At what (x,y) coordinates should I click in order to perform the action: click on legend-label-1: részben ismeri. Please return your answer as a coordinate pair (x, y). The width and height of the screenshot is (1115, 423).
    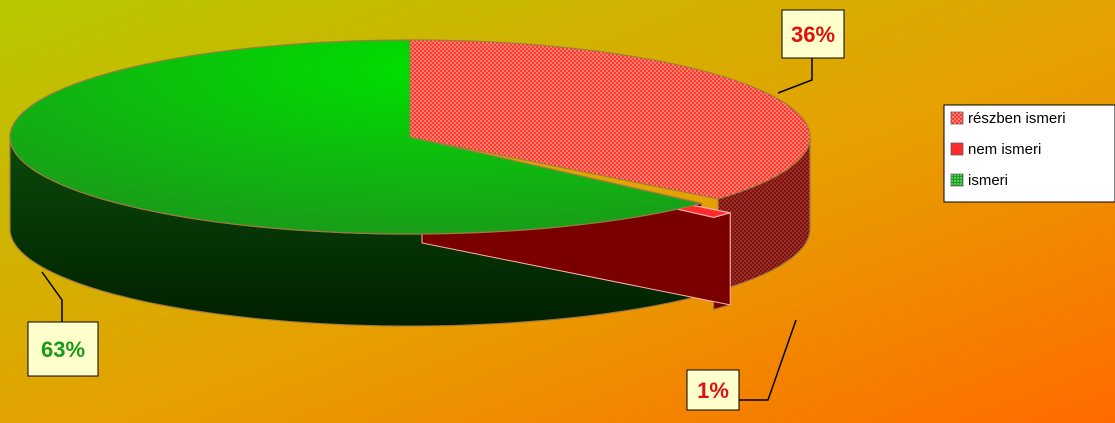
    Looking at the image, I should click on (1017, 118).